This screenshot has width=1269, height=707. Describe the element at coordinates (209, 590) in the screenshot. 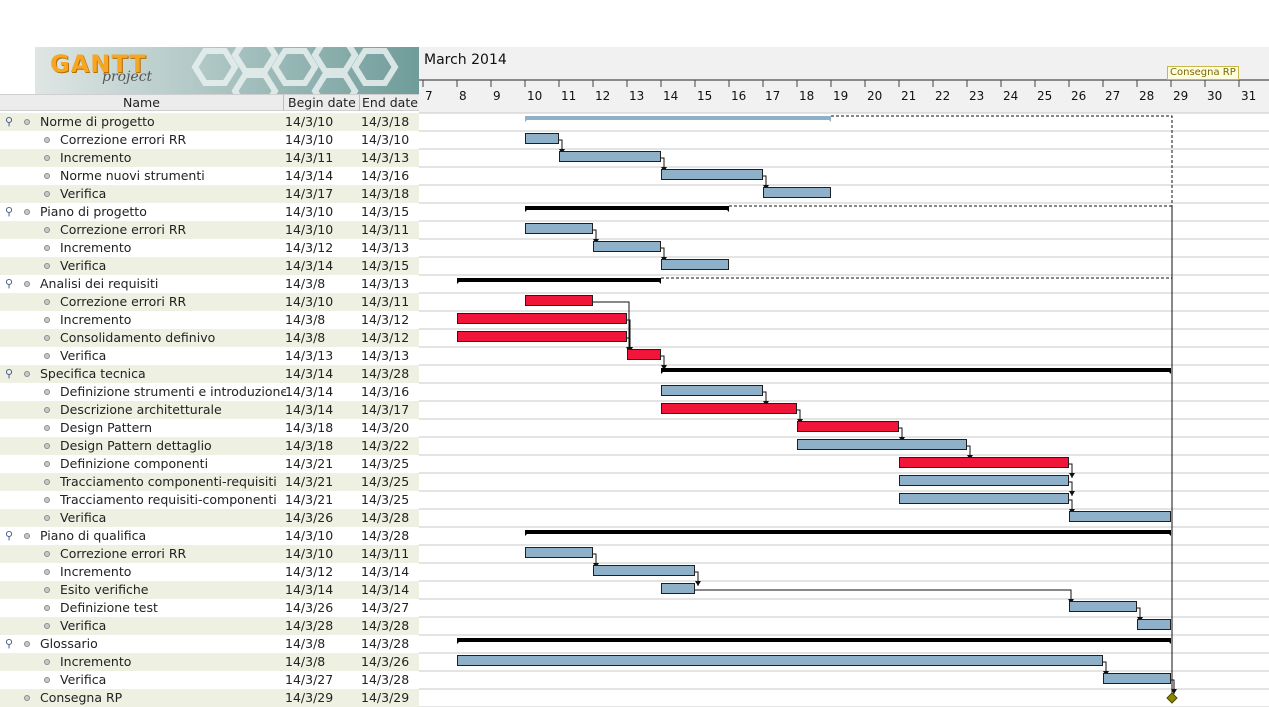

I see `task-row: Esito verifiche 14/3/14 14/3/14` at that location.